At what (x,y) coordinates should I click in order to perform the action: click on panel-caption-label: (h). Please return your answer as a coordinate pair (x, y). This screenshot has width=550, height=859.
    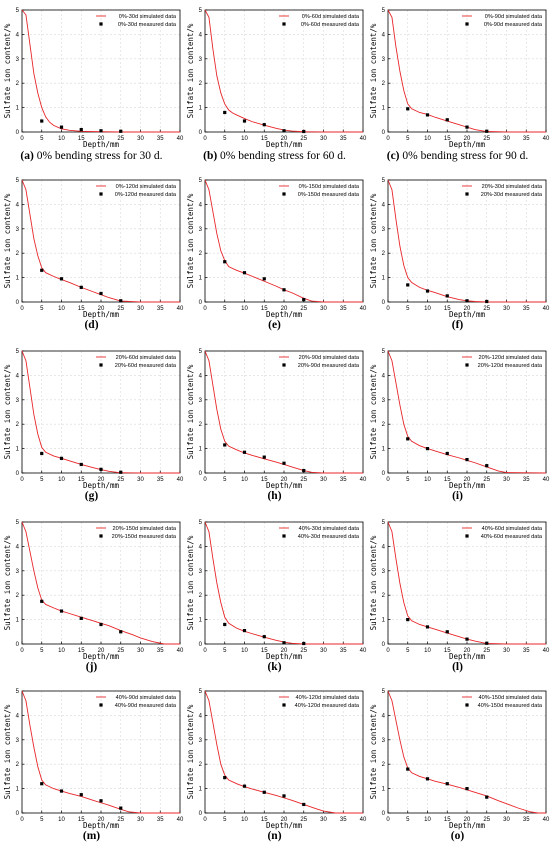
    Looking at the image, I should click on (274, 496).